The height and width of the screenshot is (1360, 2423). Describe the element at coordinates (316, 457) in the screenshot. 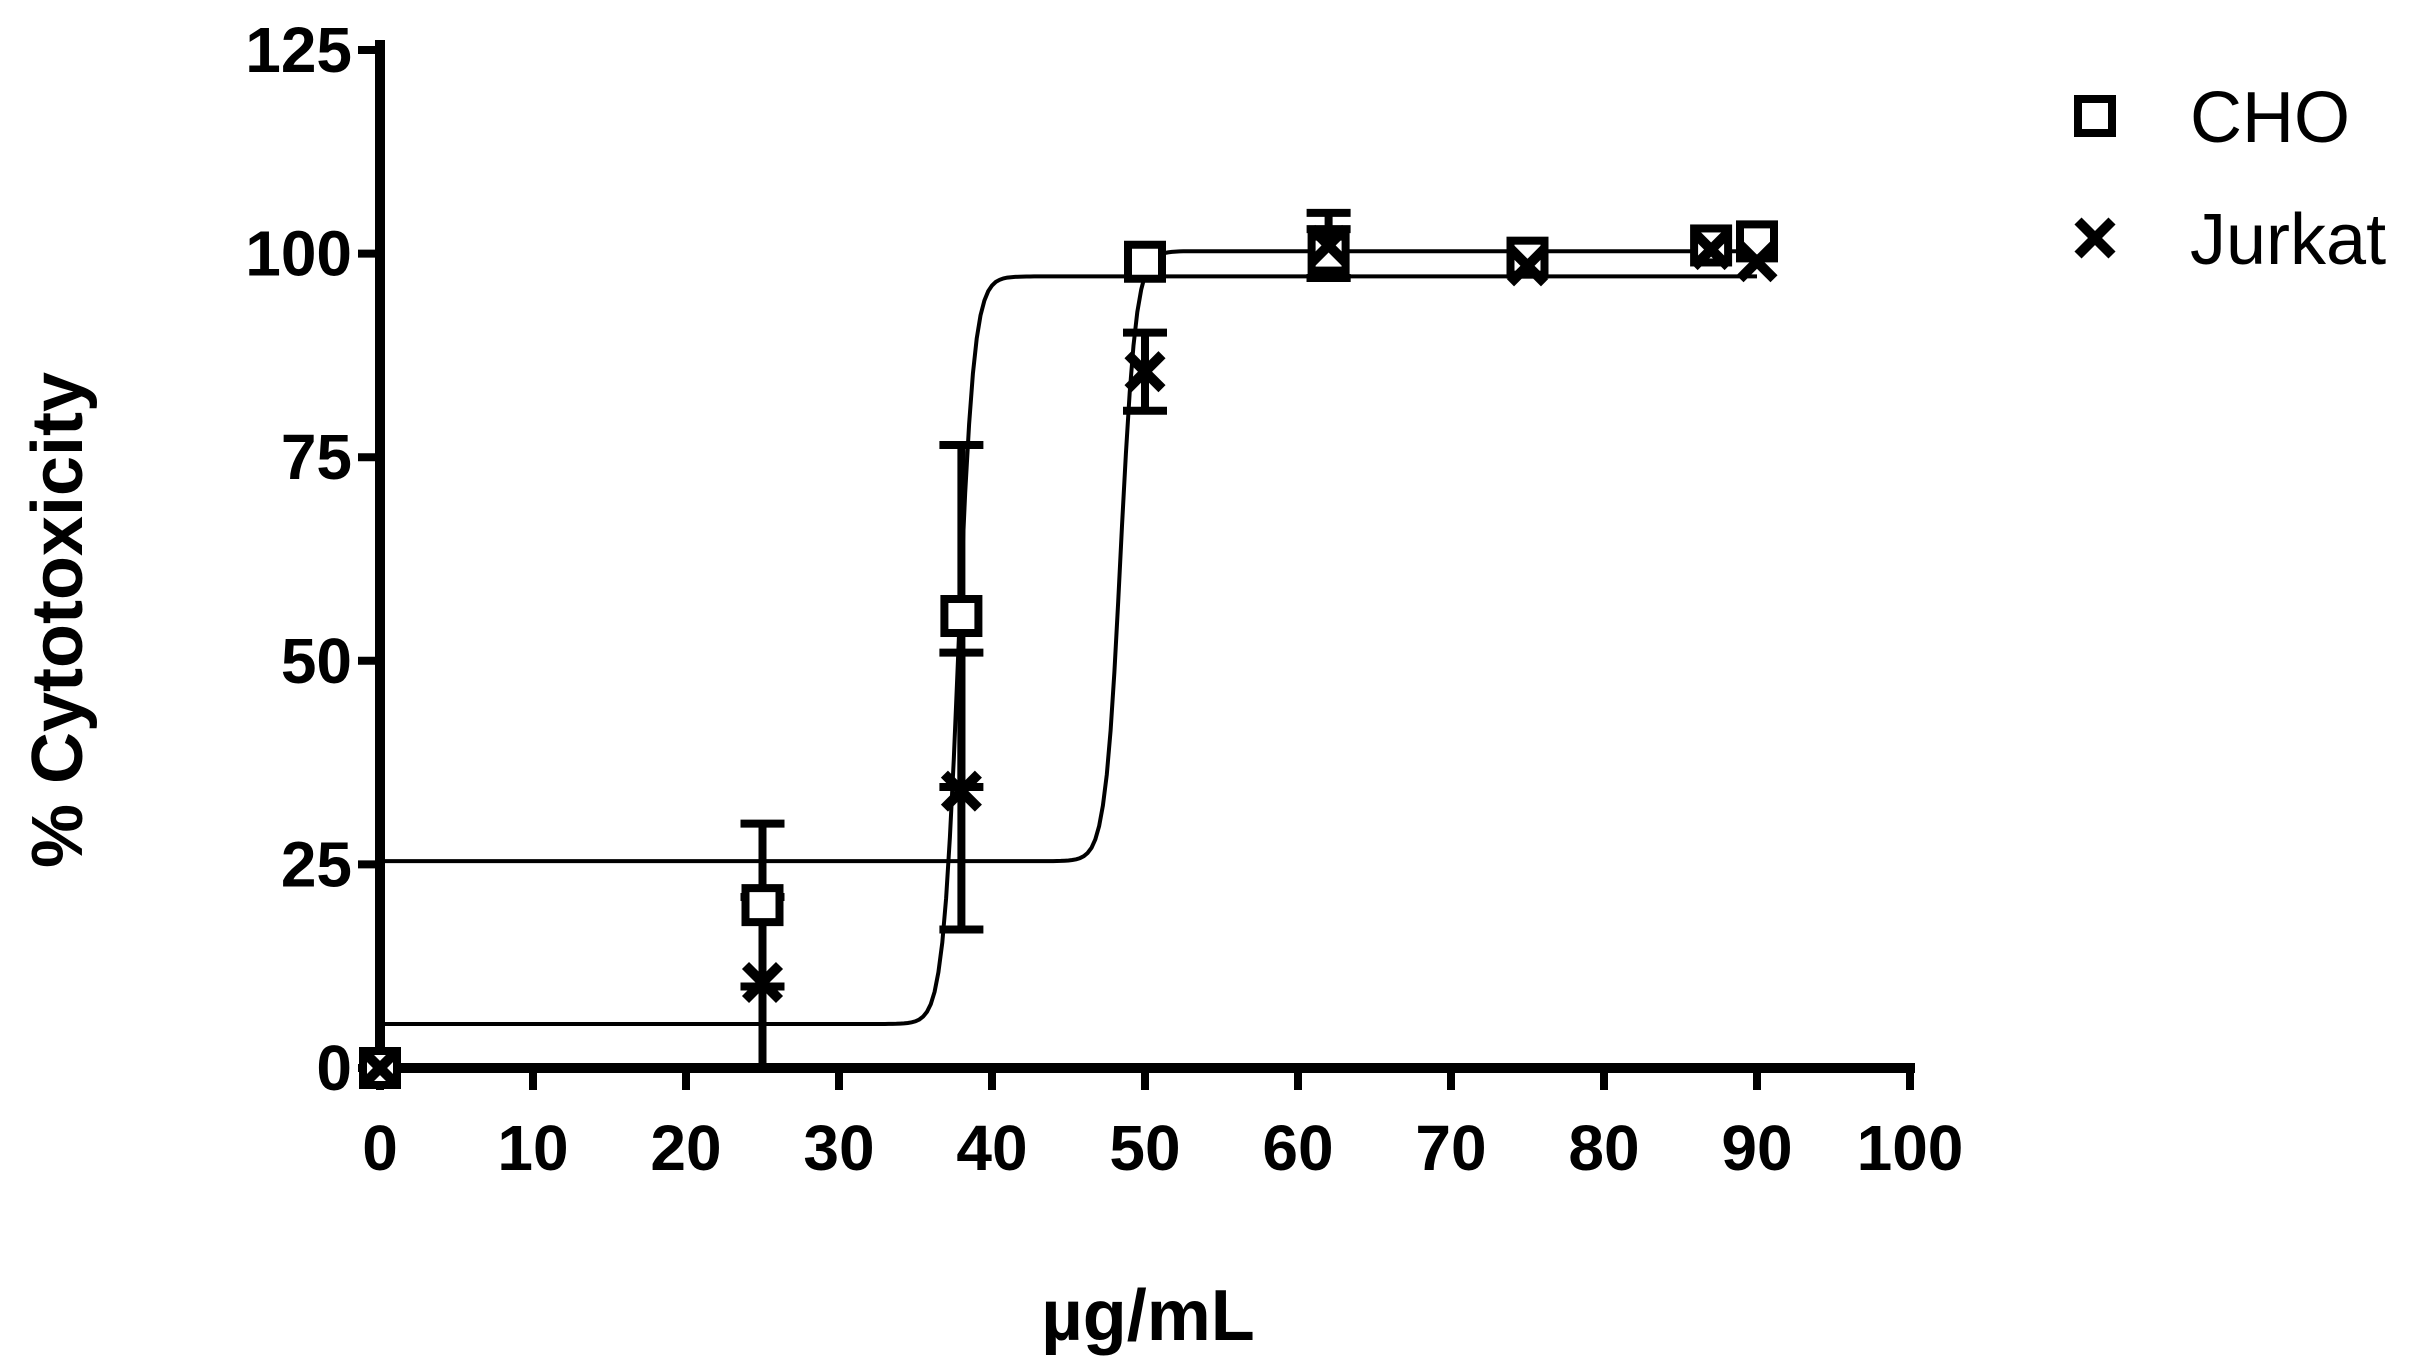

I see `y-tick-label: 75` at that location.